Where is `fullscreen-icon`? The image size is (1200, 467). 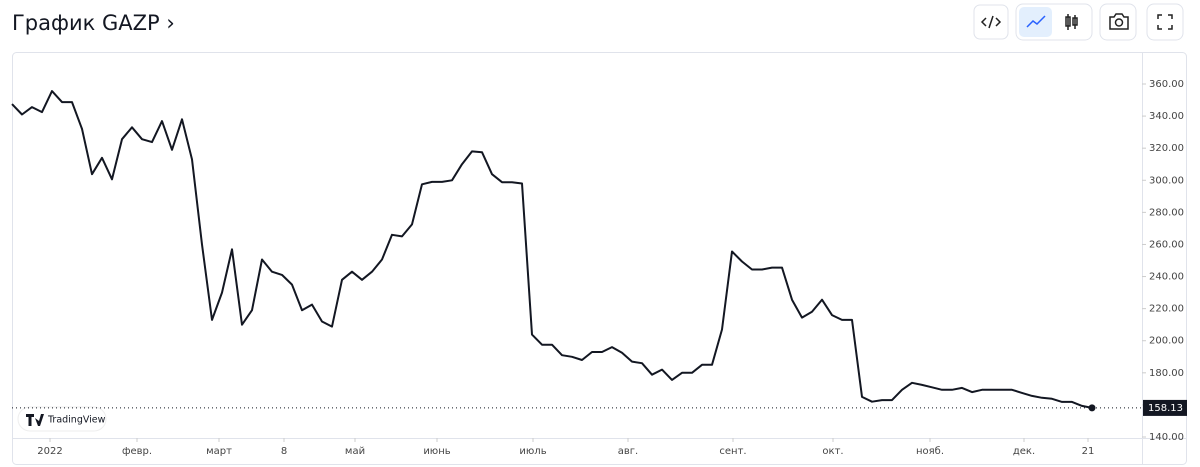
fullscreen-icon is located at coordinates (1165, 22).